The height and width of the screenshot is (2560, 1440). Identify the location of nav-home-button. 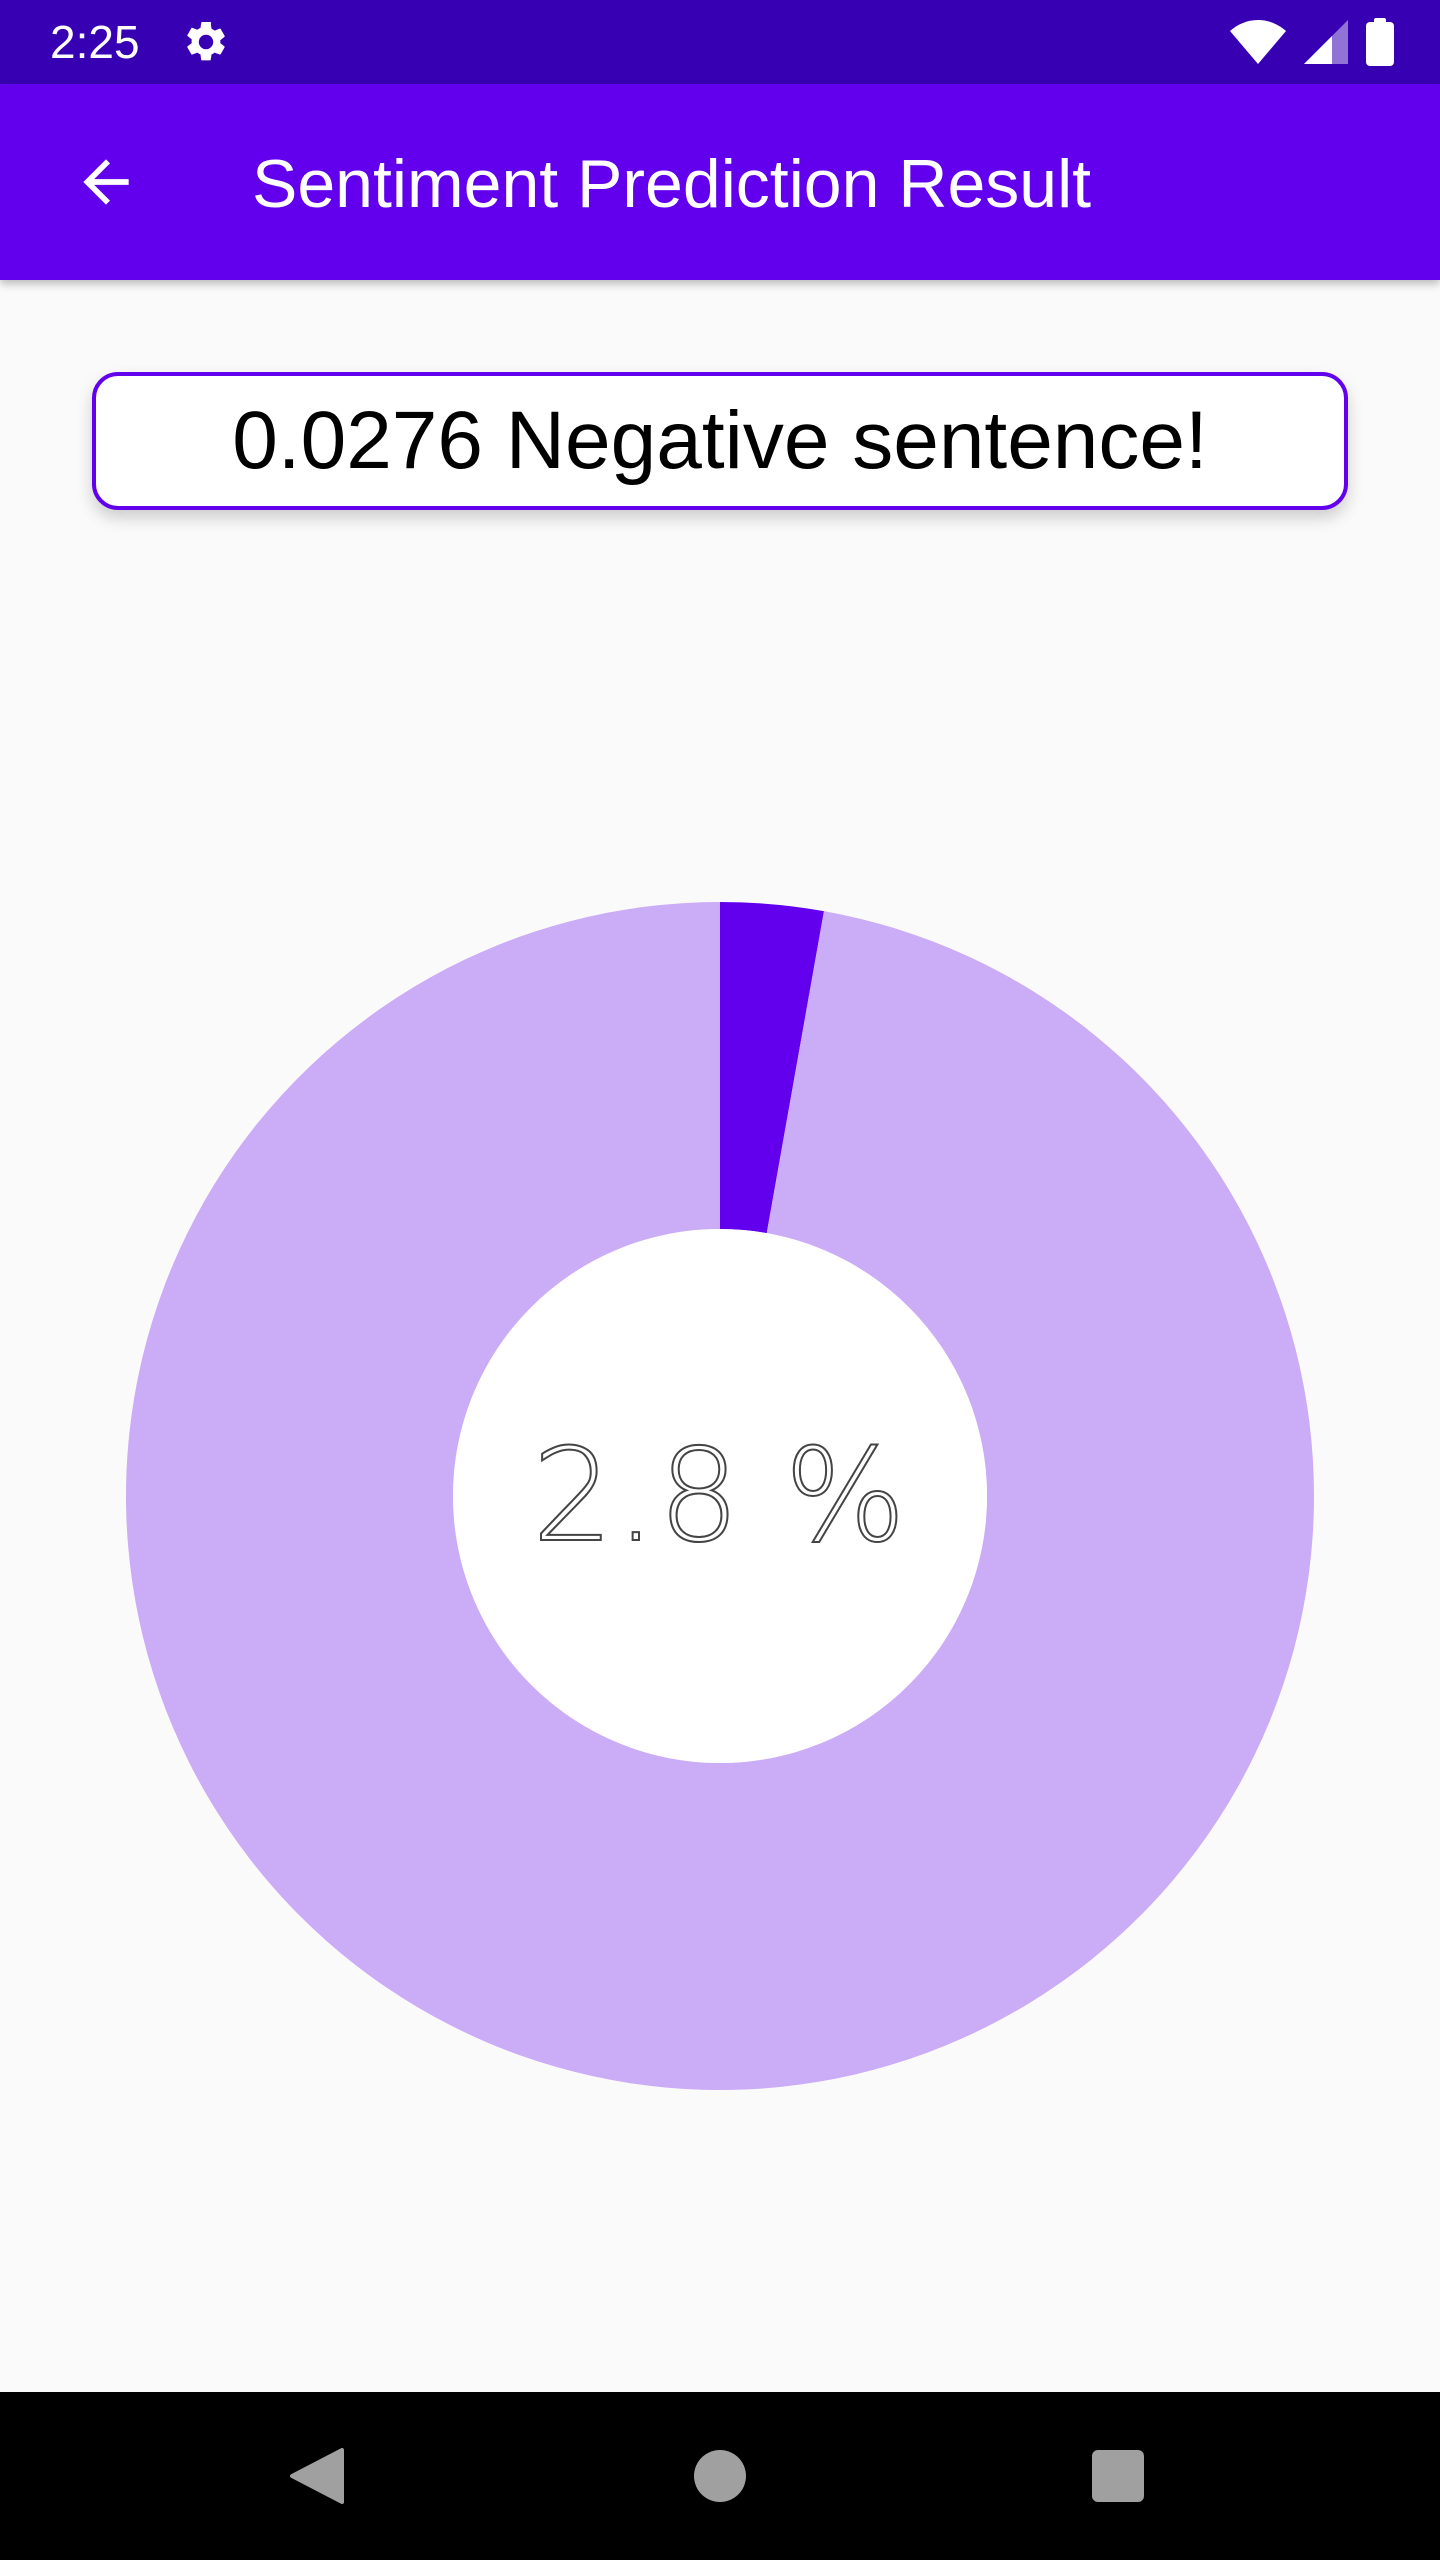
(720, 2476).